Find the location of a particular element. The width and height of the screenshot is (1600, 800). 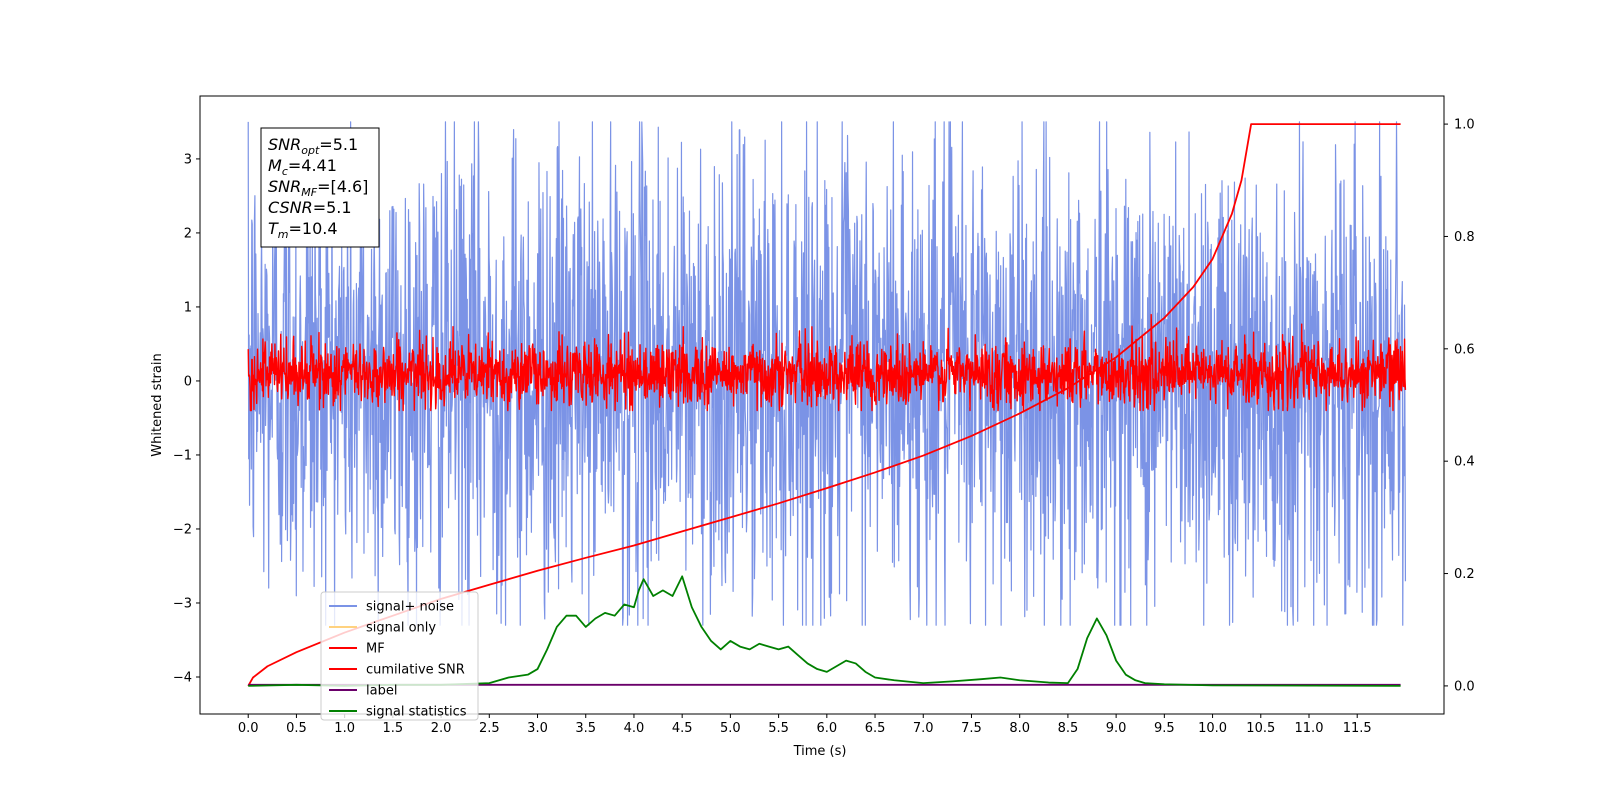

annotation-value: =10.4 is located at coordinates (313, 228).